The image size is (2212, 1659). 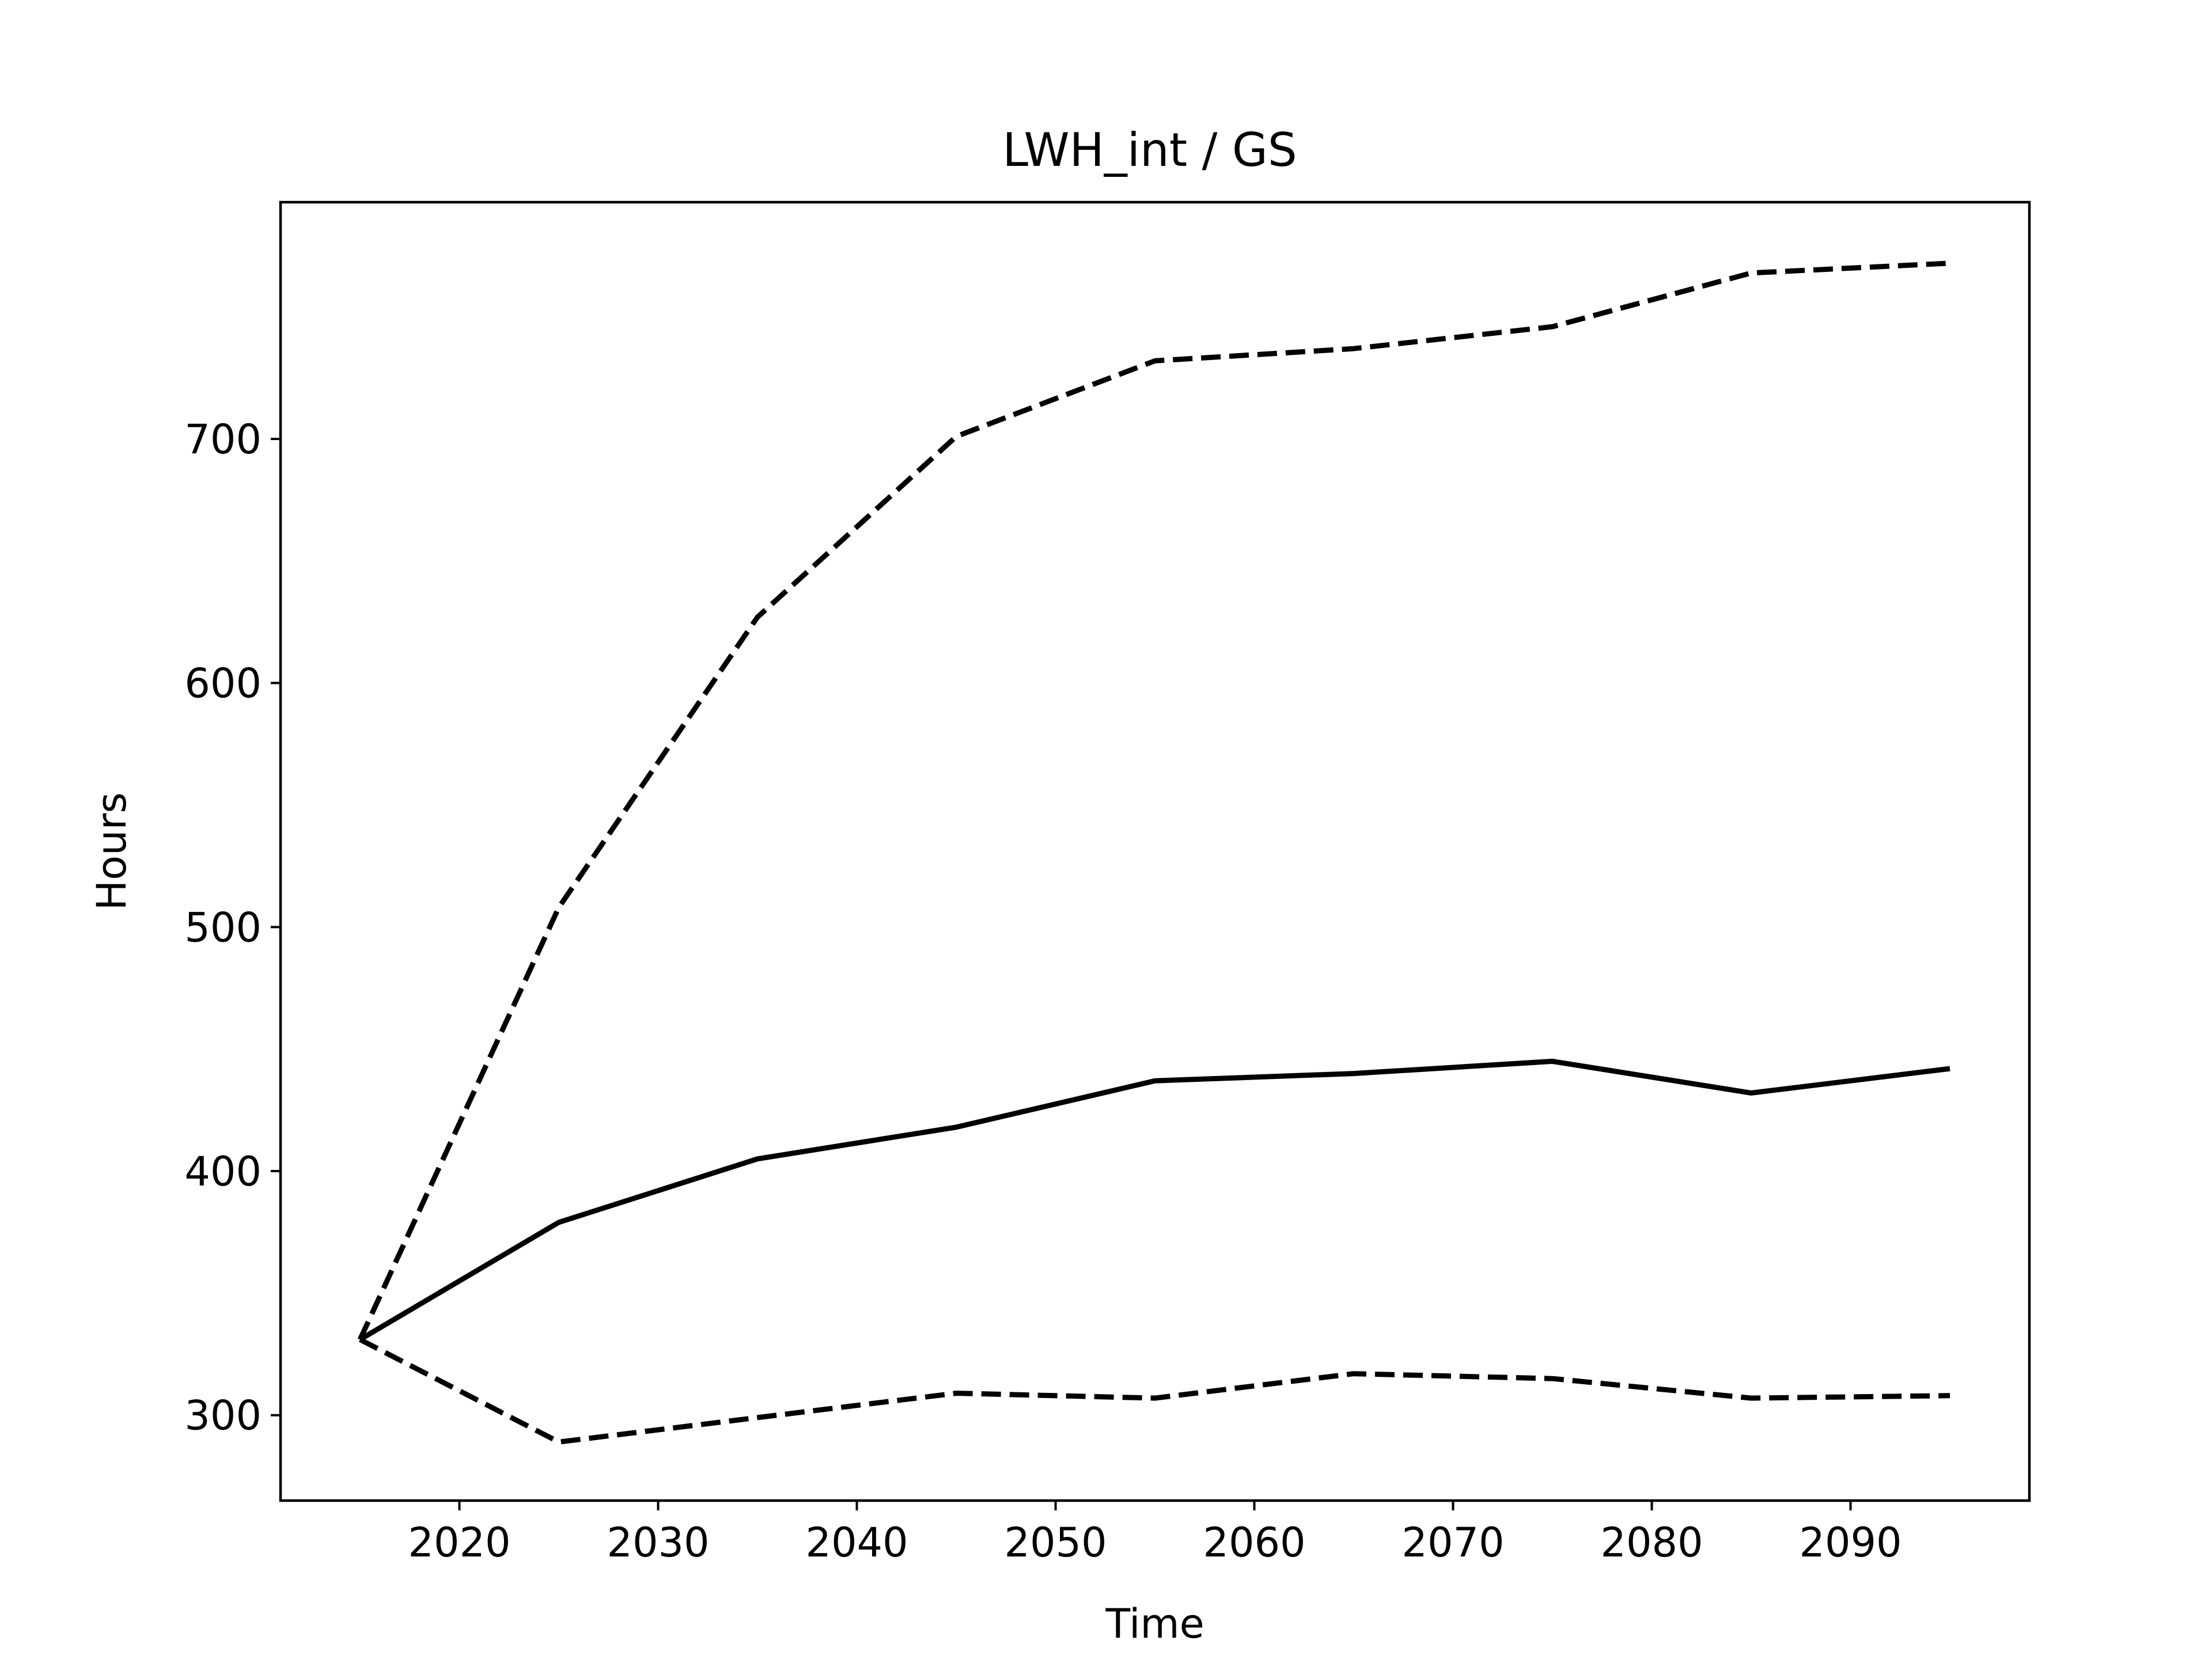 What do you see at coordinates (223, 1416) in the screenshot?
I see `y-tick-label: 300` at bounding box center [223, 1416].